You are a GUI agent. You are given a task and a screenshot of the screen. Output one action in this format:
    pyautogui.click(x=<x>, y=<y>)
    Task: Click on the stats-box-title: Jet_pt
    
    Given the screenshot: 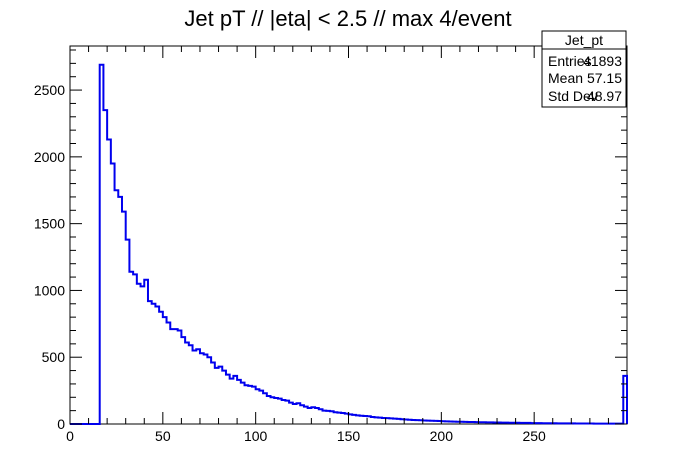 What is the action you would take?
    pyautogui.click(x=584, y=40)
    